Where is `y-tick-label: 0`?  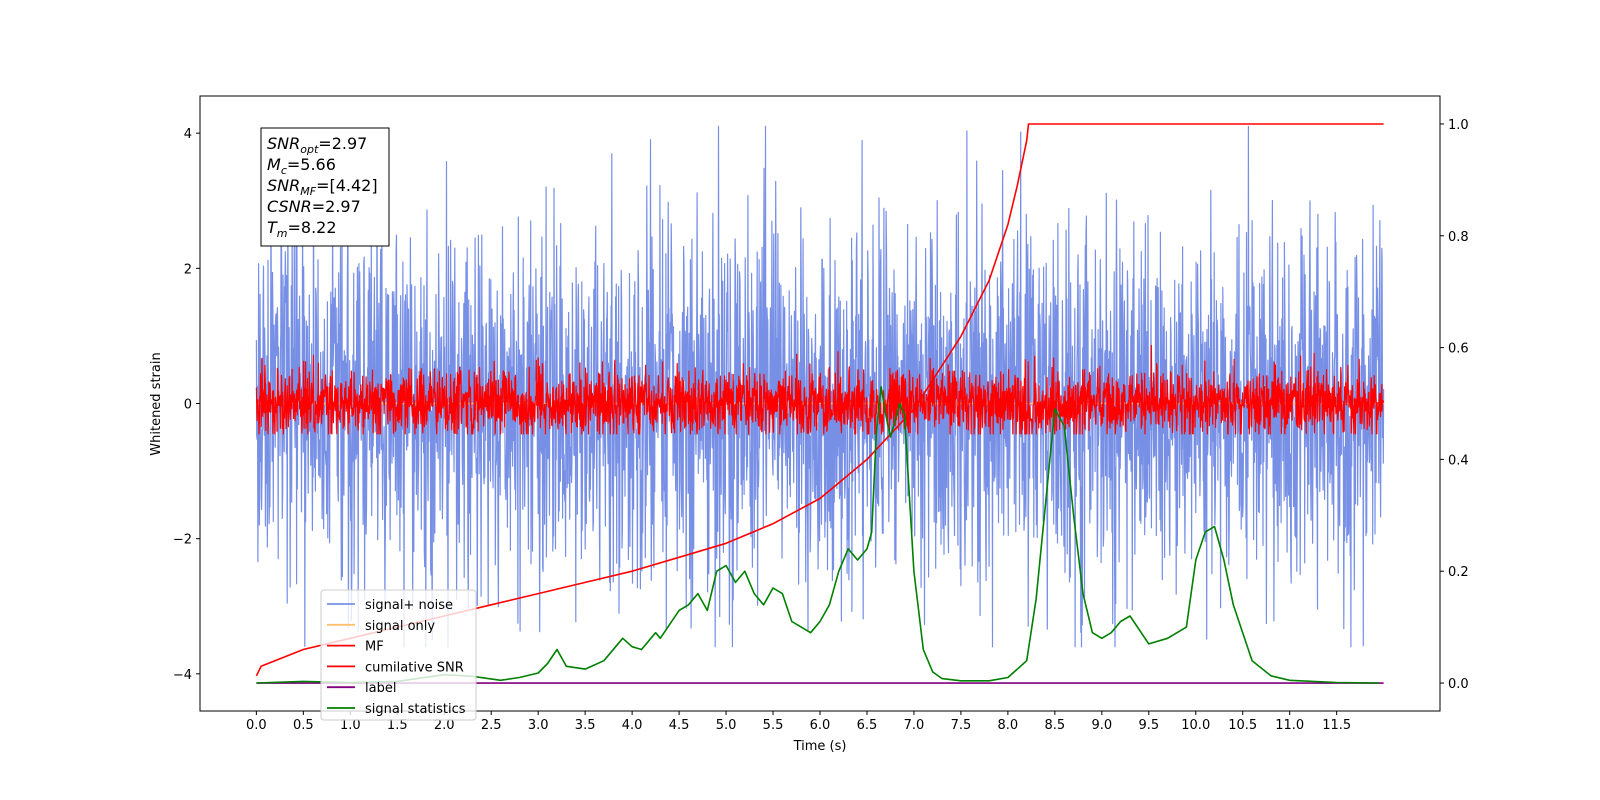
y-tick-label: 0 is located at coordinates (188, 405).